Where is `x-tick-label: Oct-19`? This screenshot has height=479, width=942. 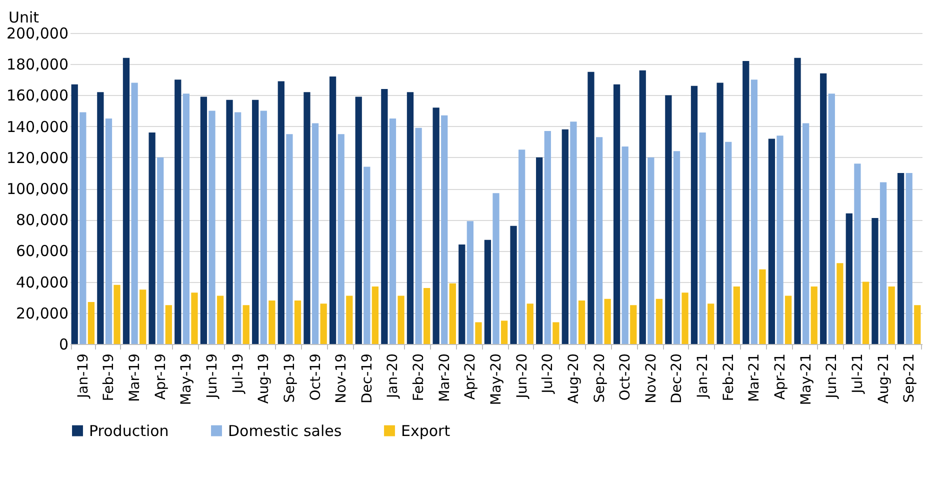
x-tick-label: Oct-19 is located at coordinates (316, 377).